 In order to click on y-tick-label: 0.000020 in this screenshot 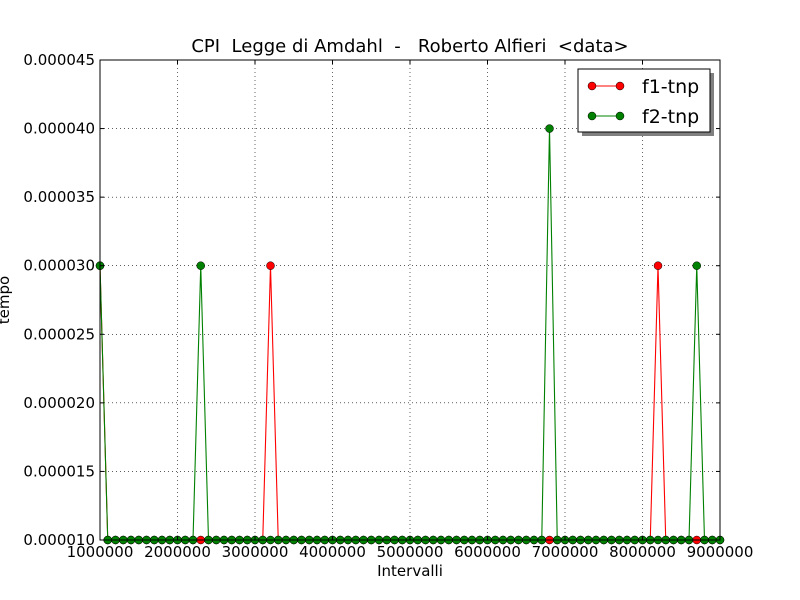, I will do `click(59, 403)`.